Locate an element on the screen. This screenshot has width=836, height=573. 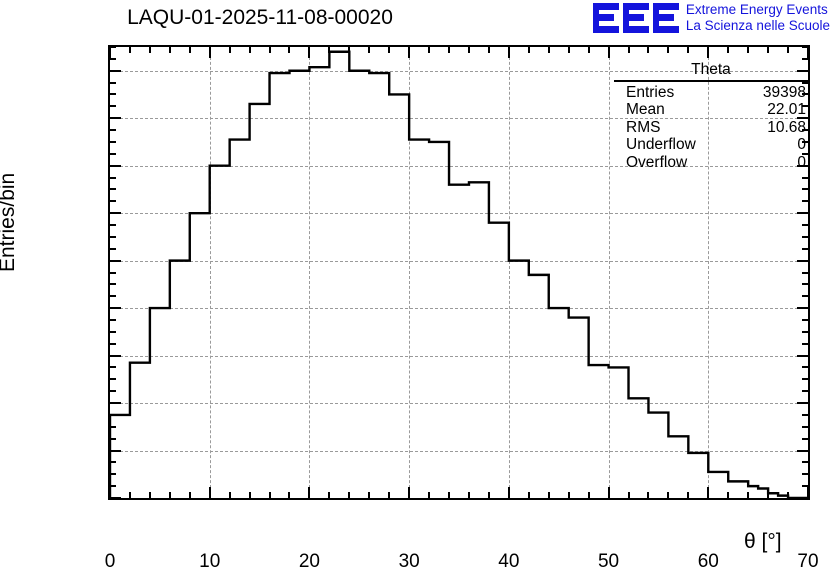
stats-divider is located at coordinates (711, 80).